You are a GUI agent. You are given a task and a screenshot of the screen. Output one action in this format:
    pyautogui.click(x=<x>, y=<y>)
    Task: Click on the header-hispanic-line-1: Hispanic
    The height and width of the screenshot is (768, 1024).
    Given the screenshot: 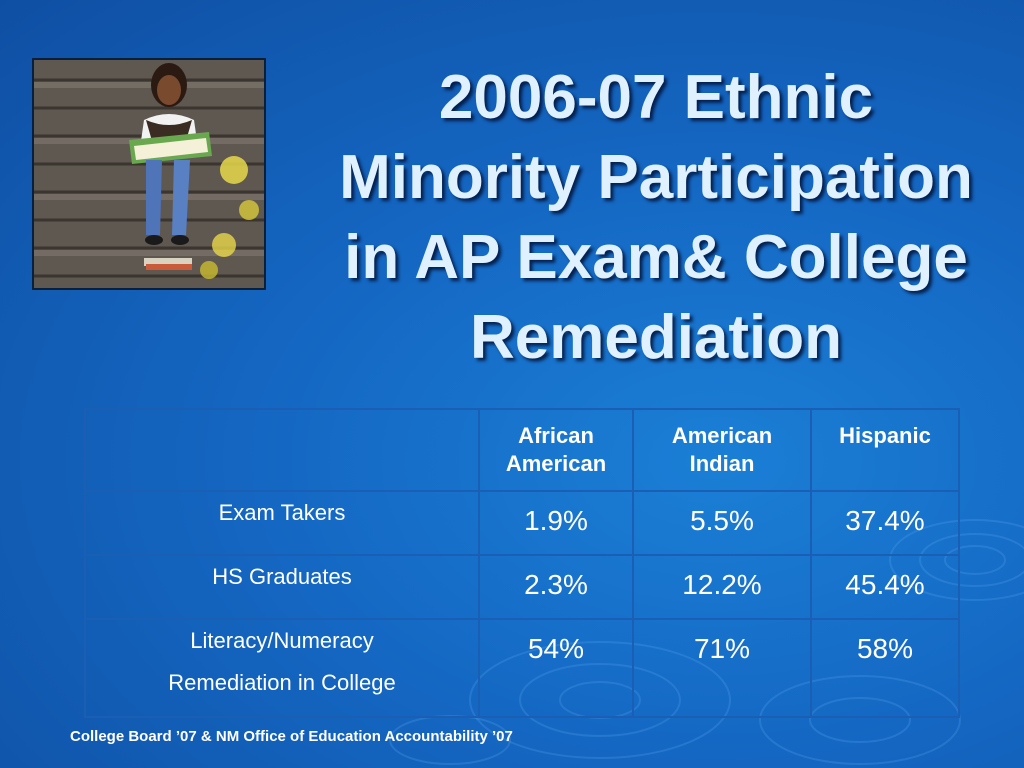 What is the action you would take?
    pyautogui.click(x=885, y=435)
    